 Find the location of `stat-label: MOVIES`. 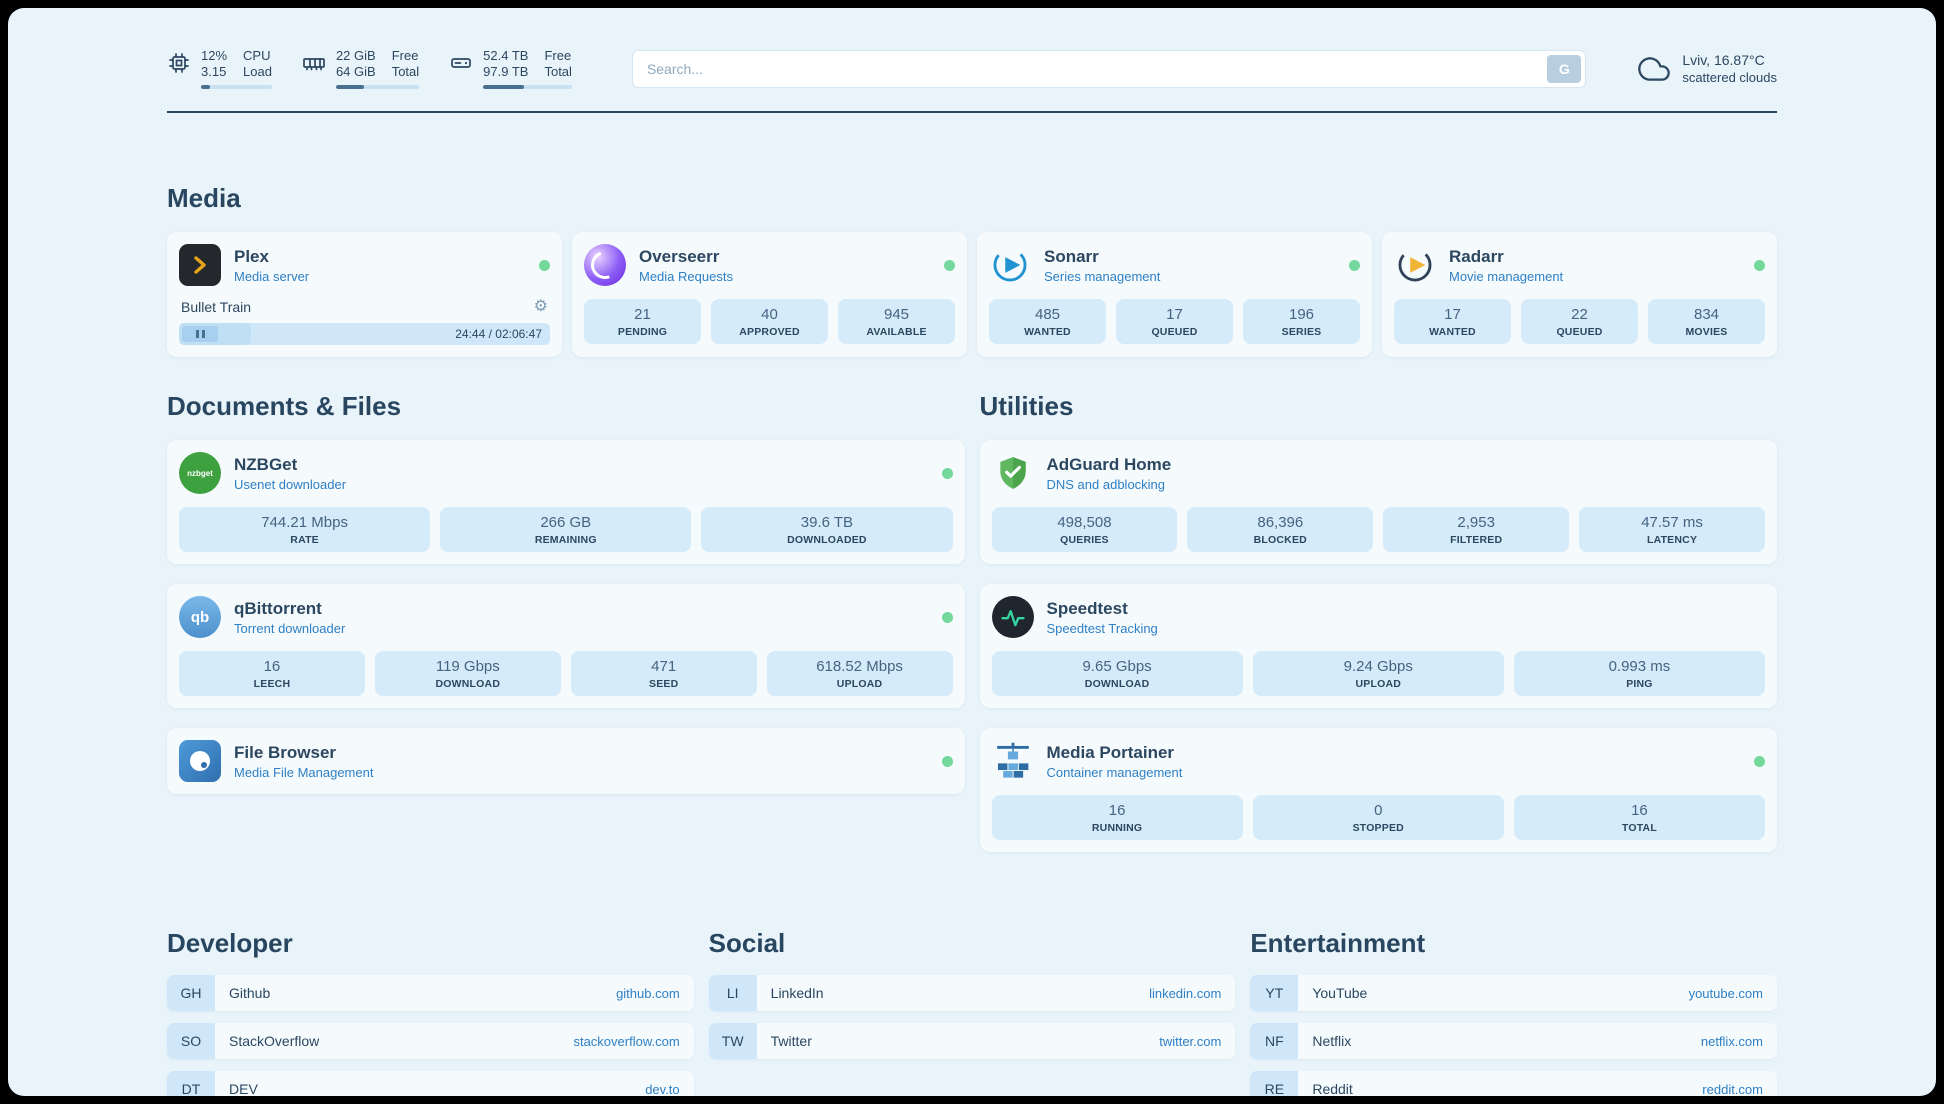

stat-label: MOVIES is located at coordinates (1706, 332).